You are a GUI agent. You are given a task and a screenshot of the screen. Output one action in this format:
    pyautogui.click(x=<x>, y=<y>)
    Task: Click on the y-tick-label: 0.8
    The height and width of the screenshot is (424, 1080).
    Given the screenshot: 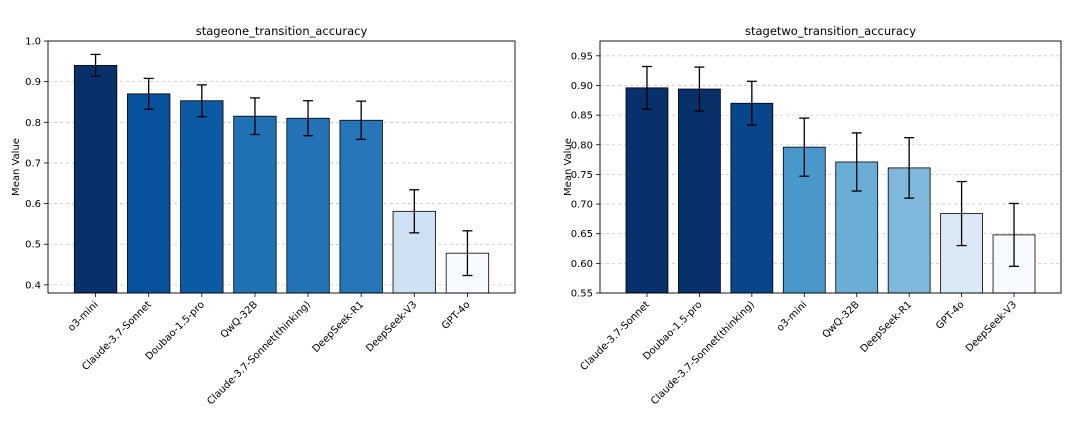 What is the action you would take?
    pyautogui.click(x=33, y=123)
    